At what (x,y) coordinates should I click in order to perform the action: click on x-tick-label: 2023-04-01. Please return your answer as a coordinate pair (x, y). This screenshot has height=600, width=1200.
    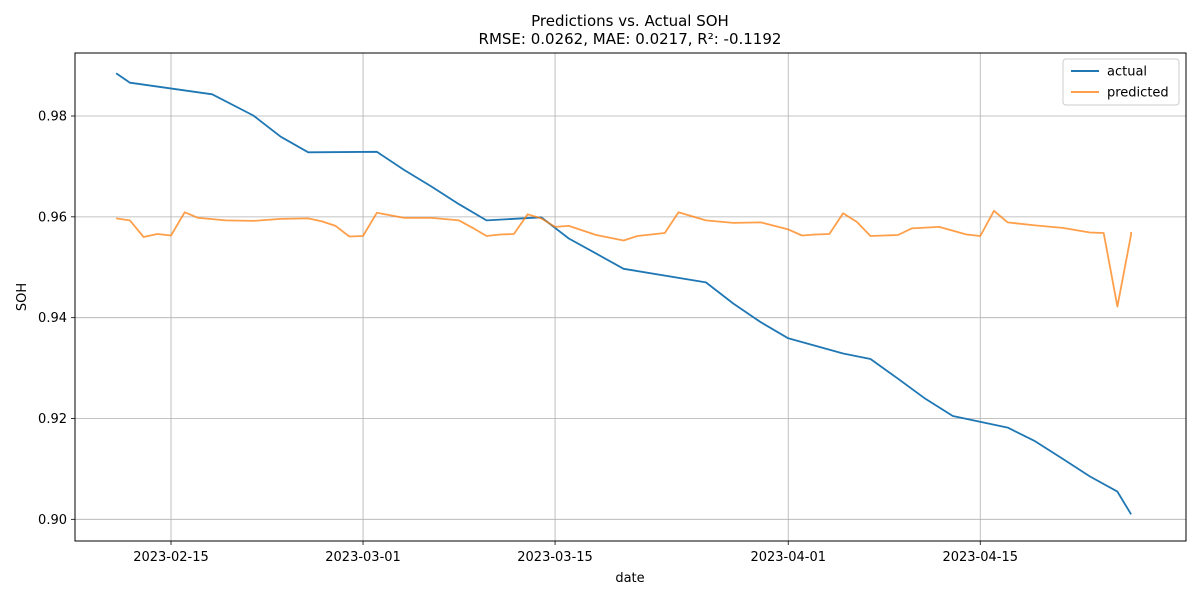
    Looking at the image, I should click on (788, 557).